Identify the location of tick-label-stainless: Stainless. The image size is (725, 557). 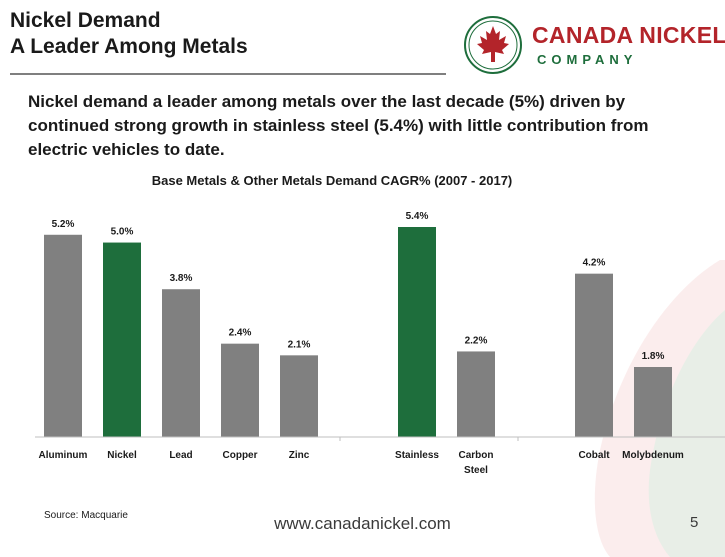
(417, 455).